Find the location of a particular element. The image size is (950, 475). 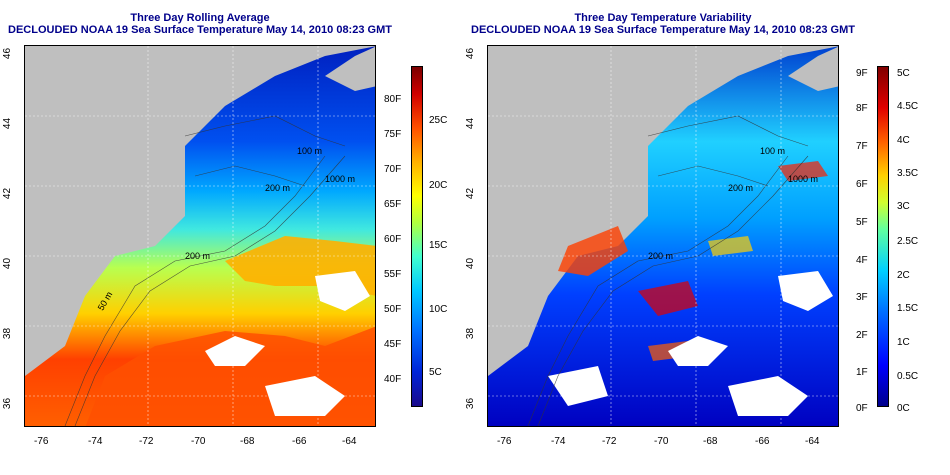

right-cbar-c-label: 2C is located at coordinates (903, 275).